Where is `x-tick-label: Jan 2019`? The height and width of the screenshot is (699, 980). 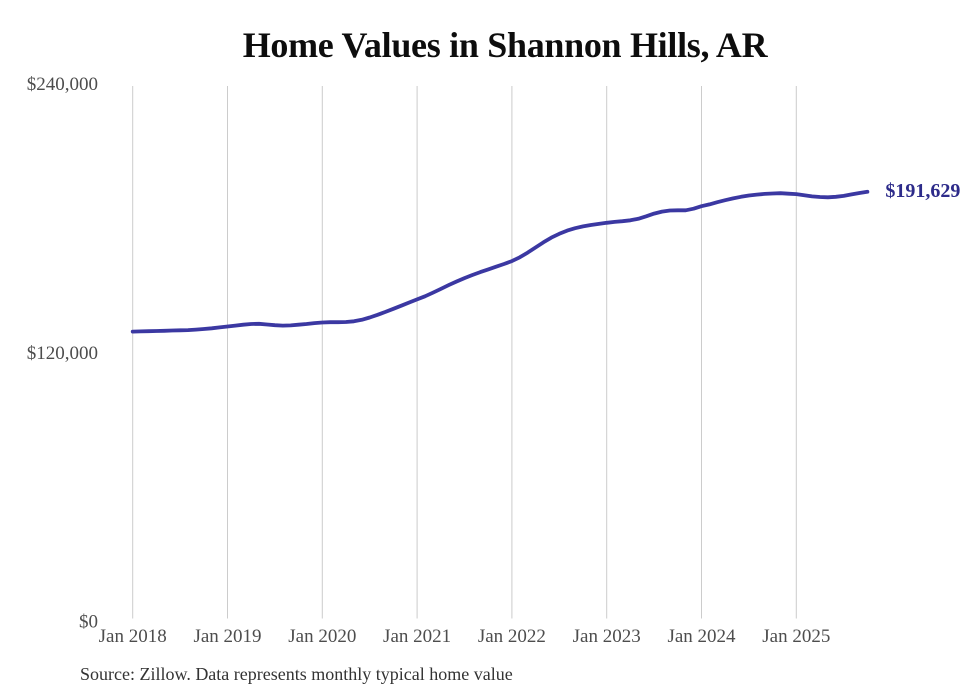 x-tick-label: Jan 2019 is located at coordinates (227, 636).